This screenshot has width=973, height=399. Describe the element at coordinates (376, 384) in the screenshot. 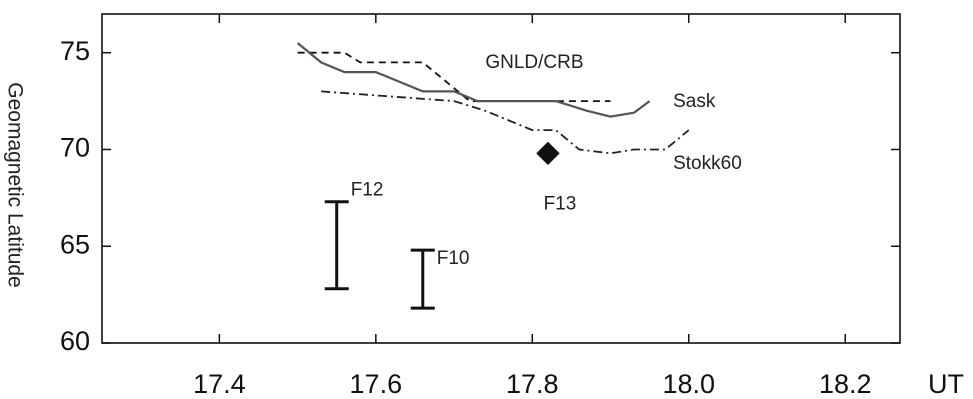

I see `x-tick-label: 17.6` at that location.